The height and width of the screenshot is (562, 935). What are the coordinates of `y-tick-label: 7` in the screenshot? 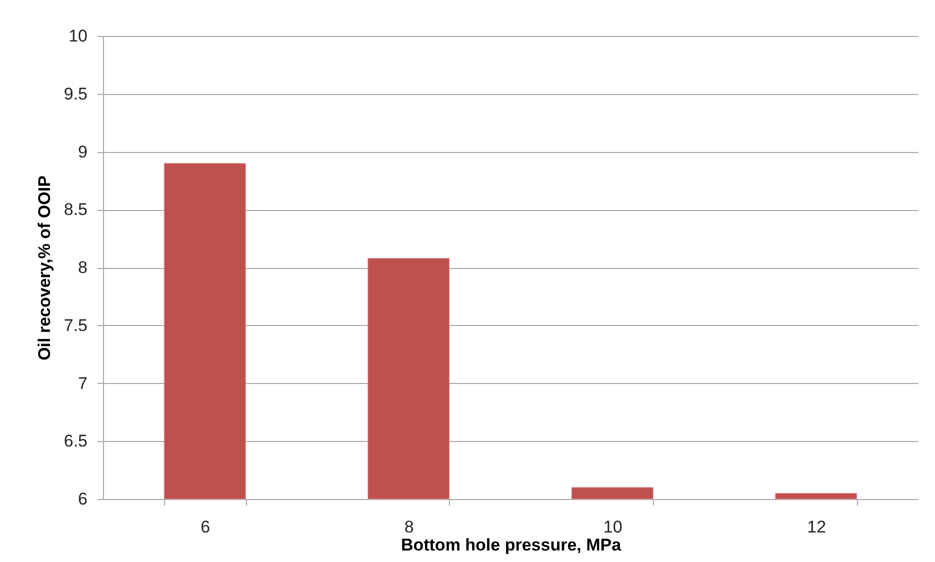 It's located at (83, 383).